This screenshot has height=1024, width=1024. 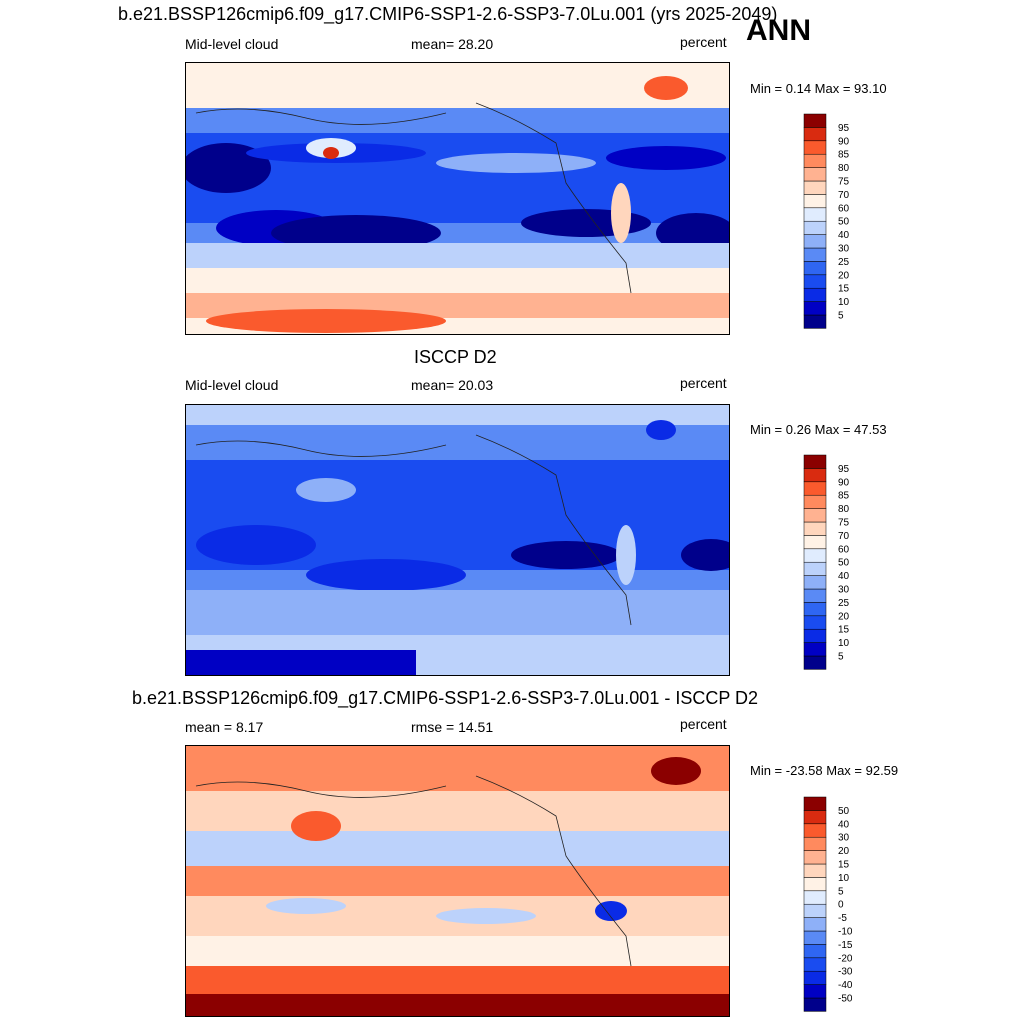 What do you see at coordinates (703, 383) in the screenshot?
I see `panel2-units-label: percent` at bounding box center [703, 383].